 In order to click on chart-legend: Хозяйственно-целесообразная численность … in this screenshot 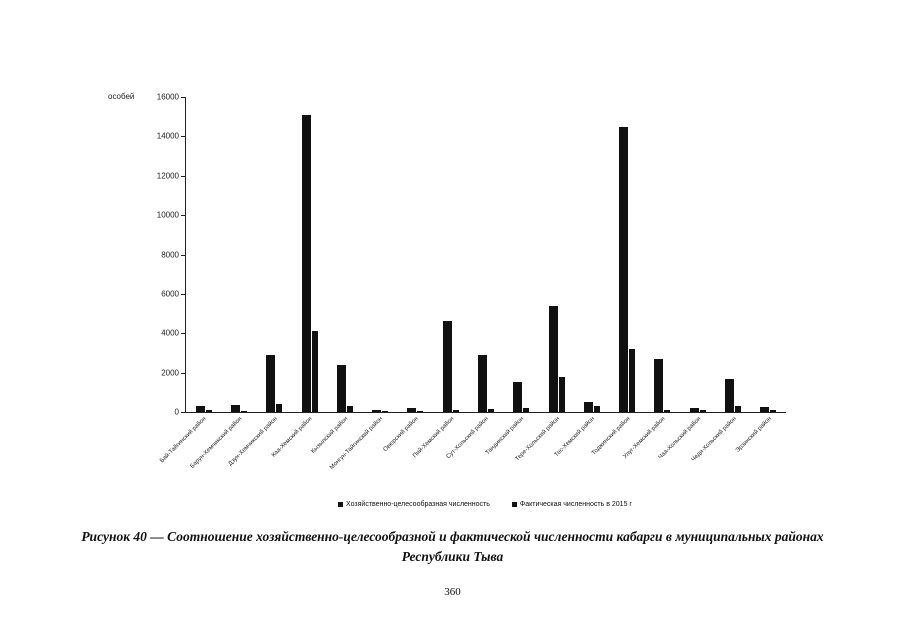, I will do `click(485, 504)`.